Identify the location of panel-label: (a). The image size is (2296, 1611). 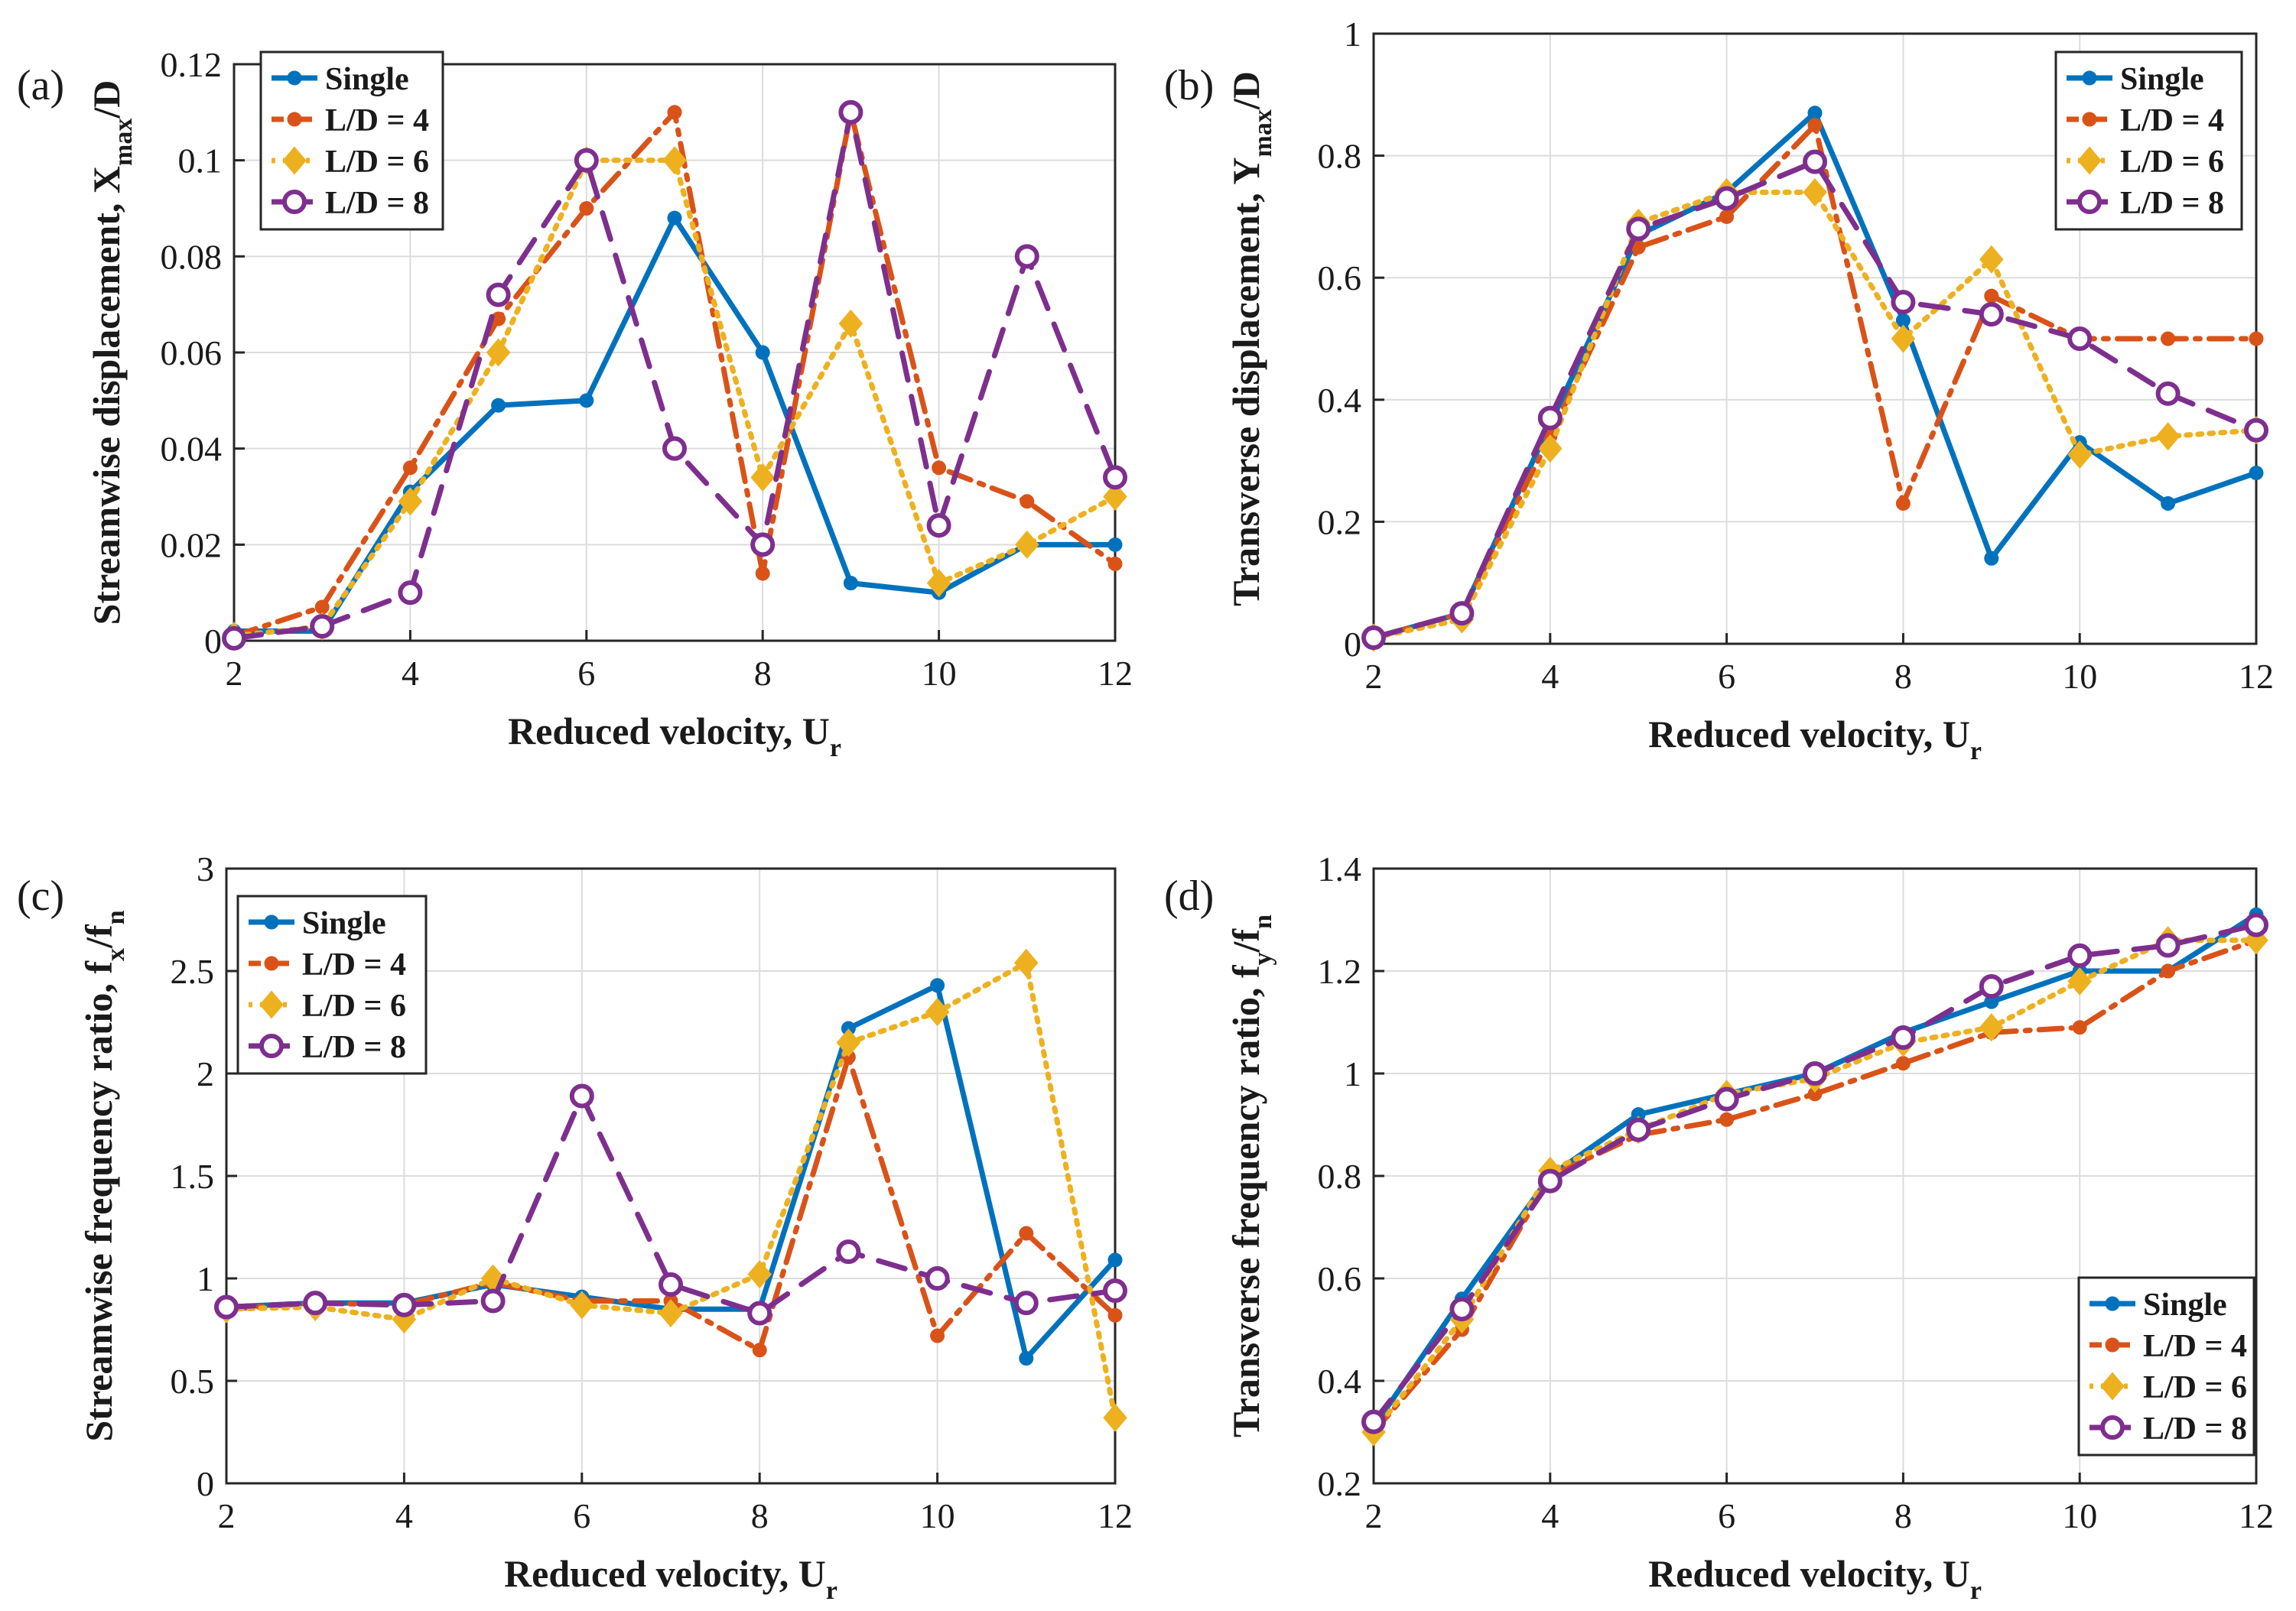
(40, 85).